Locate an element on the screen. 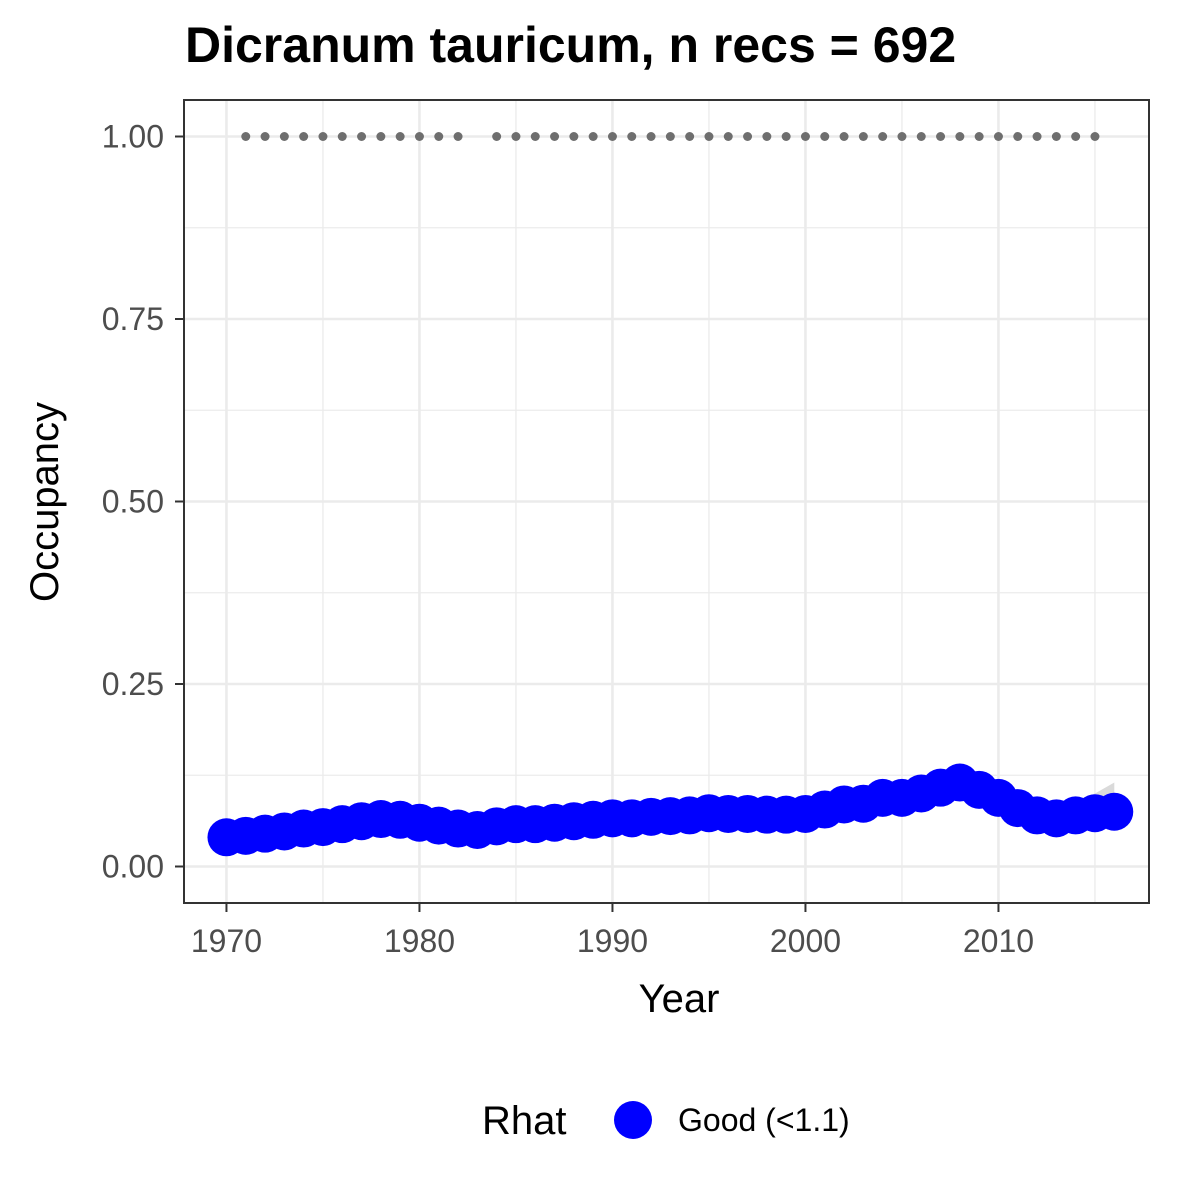 The image size is (1200, 1200). y-tick-label: 0.75 is located at coordinates (133, 319).